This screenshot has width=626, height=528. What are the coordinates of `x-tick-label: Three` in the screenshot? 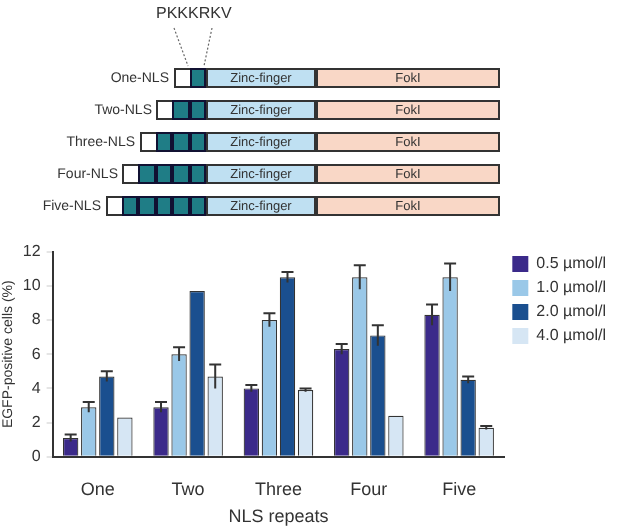 It's located at (278, 488).